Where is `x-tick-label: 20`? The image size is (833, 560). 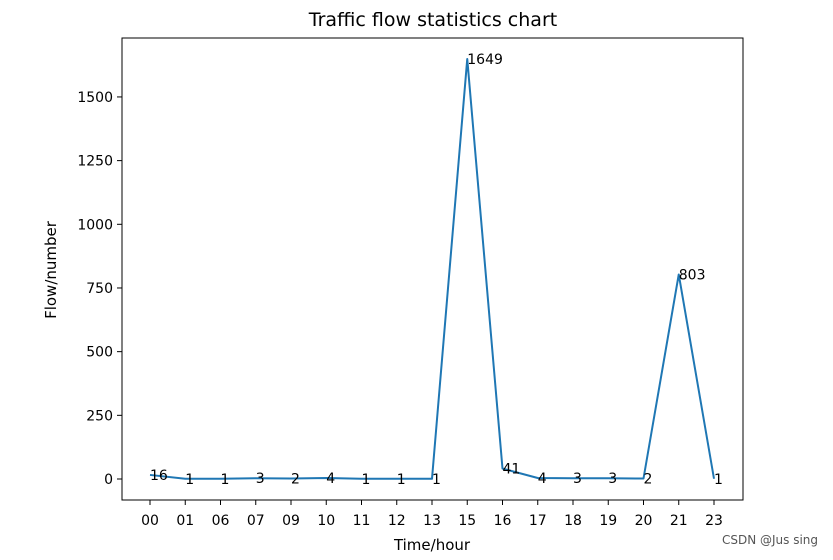 x-tick-label: 20 is located at coordinates (644, 521).